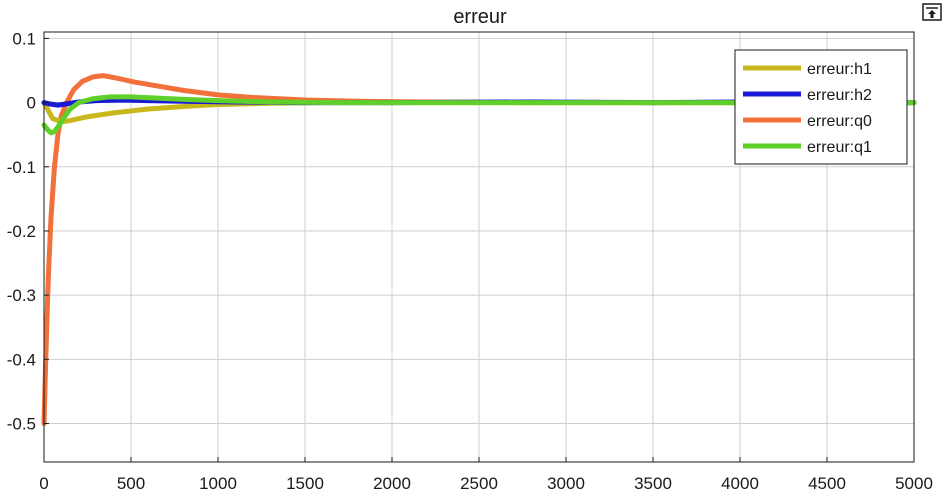  What do you see at coordinates (827, 483) in the screenshot?
I see `x-tick-label: 4500` at bounding box center [827, 483].